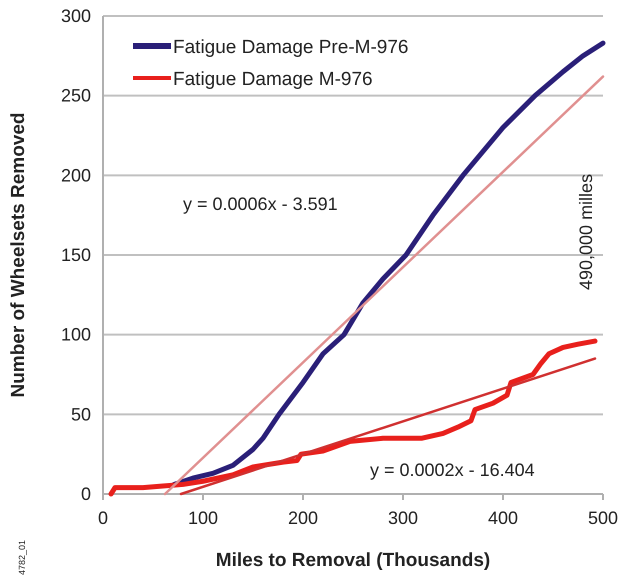 The height and width of the screenshot is (581, 626). What do you see at coordinates (22, 557) in the screenshot?
I see `text: 4782_01` at bounding box center [22, 557].